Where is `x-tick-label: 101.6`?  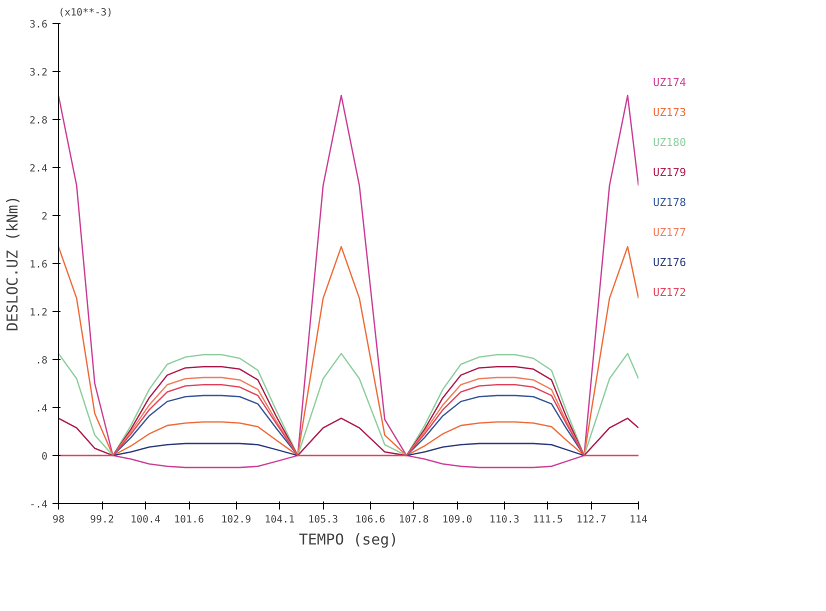
x-tick-label: 101.6 is located at coordinates (189, 520).